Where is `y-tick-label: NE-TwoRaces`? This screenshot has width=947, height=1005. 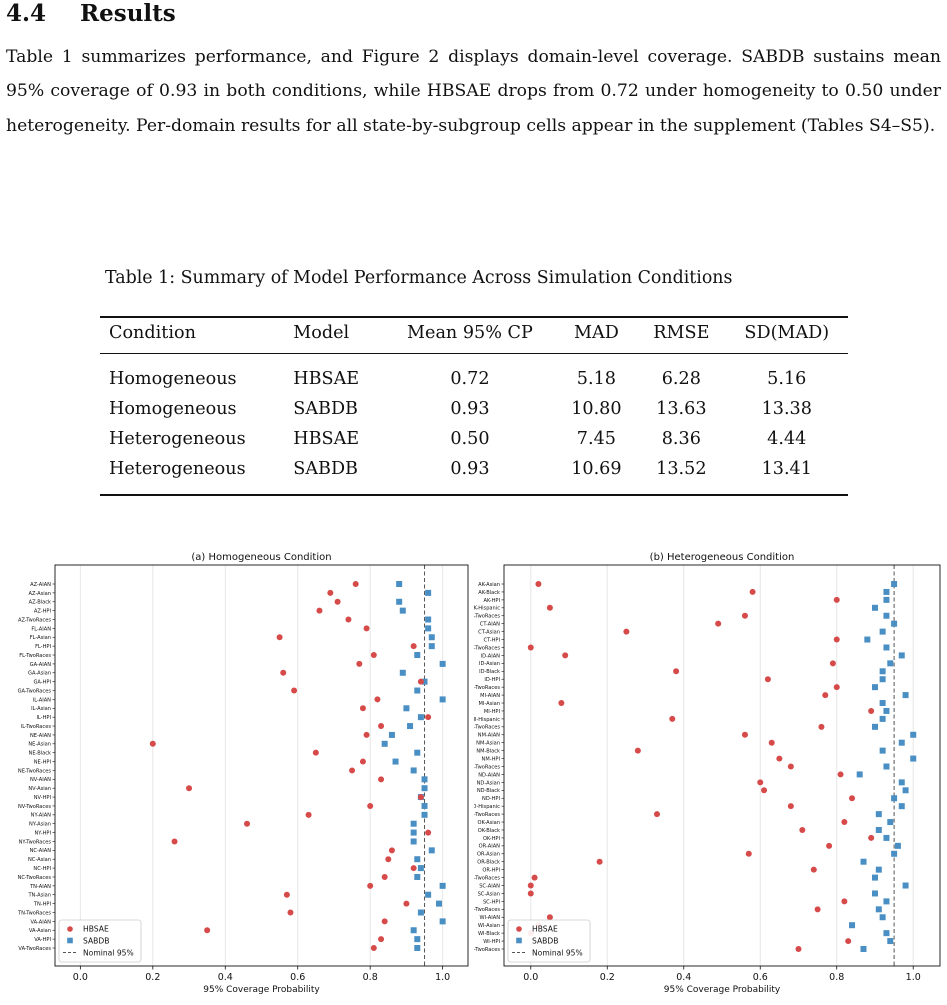
y-tick-label: NE-TwoRaces is located at coordinates (34, 771).